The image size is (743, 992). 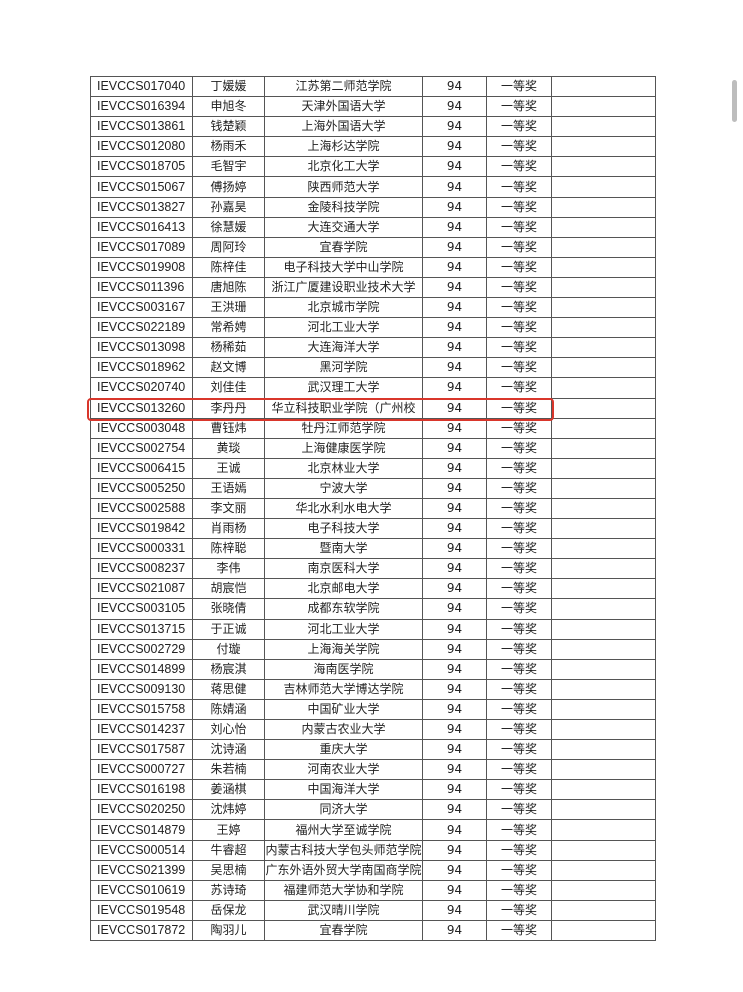 What do you see at coordinates (228, 267) in the screenshot?
I see `name-cell: 陈梓佳` at bounding box center [228, 267].